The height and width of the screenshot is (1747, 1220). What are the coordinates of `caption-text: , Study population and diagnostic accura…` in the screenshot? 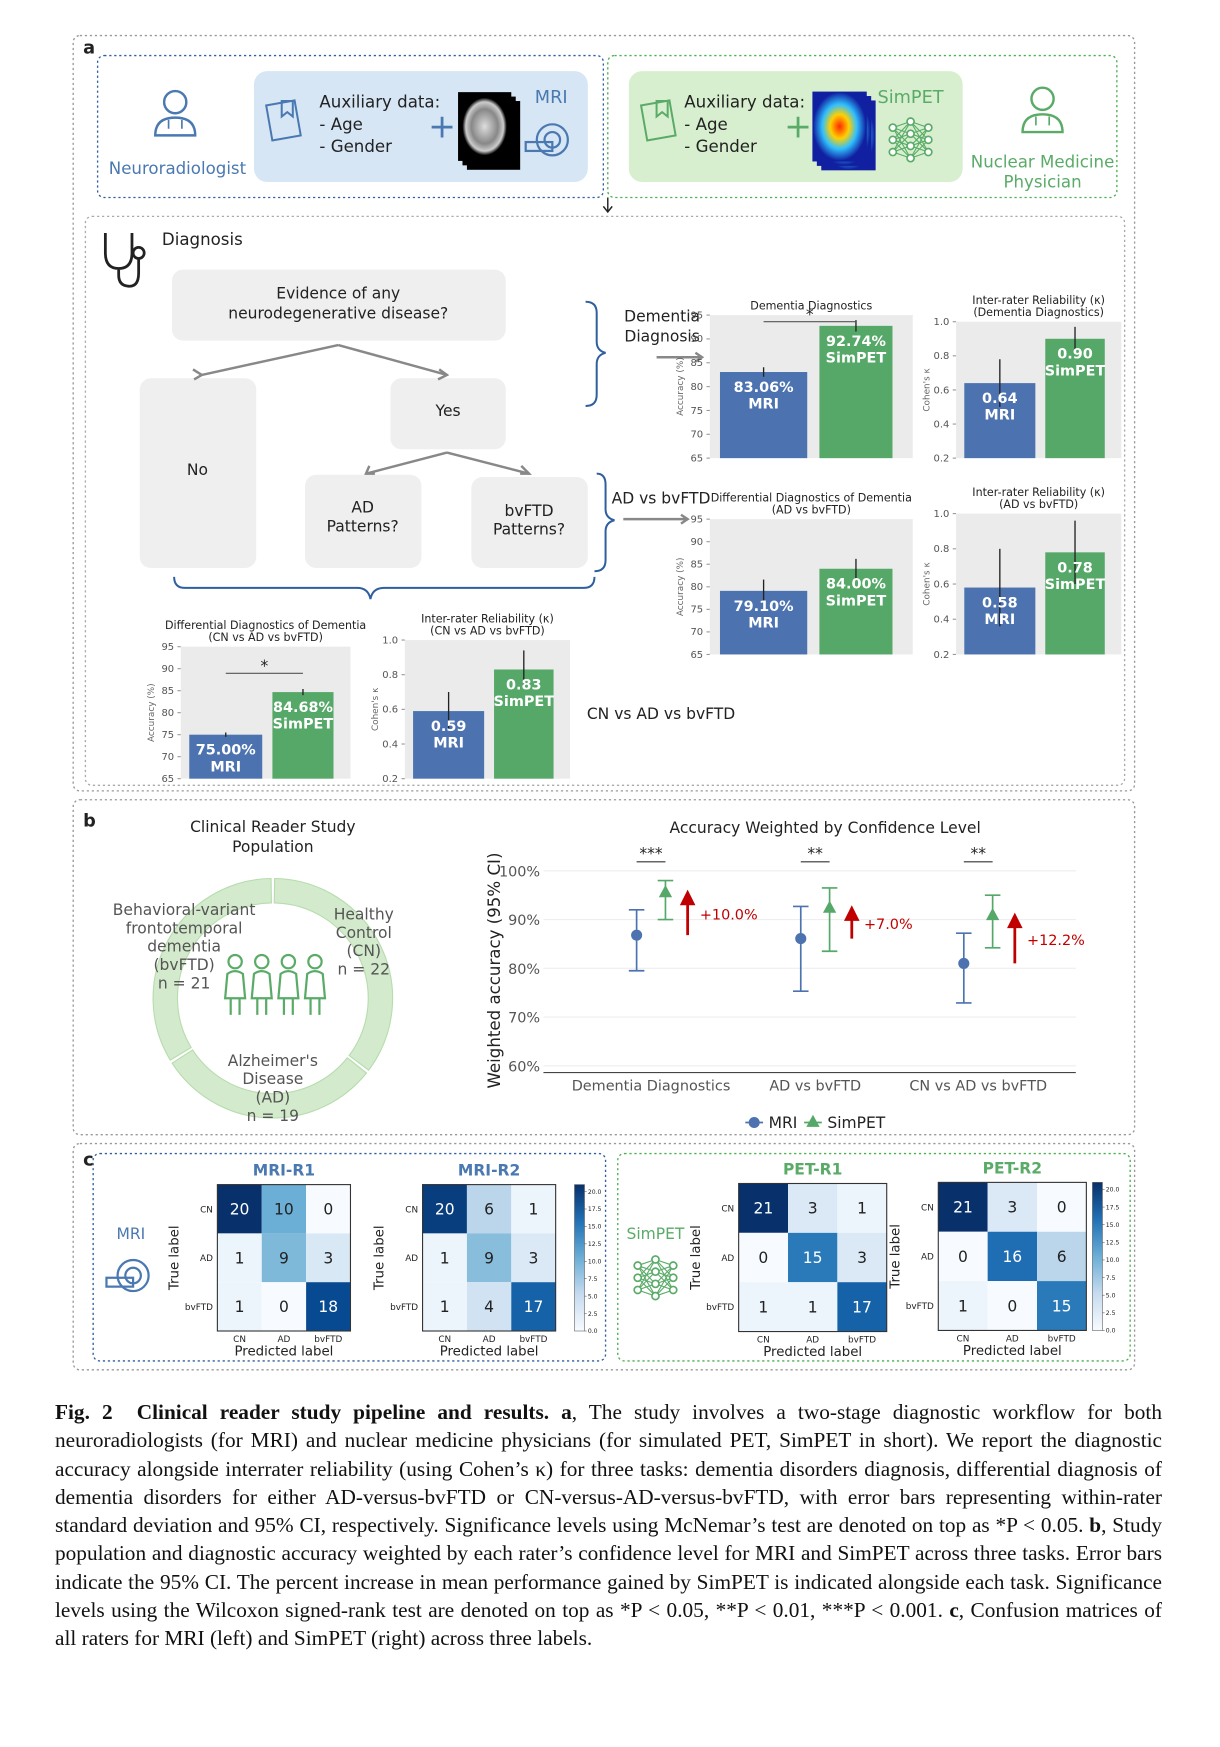 It's located at (609, 1568).